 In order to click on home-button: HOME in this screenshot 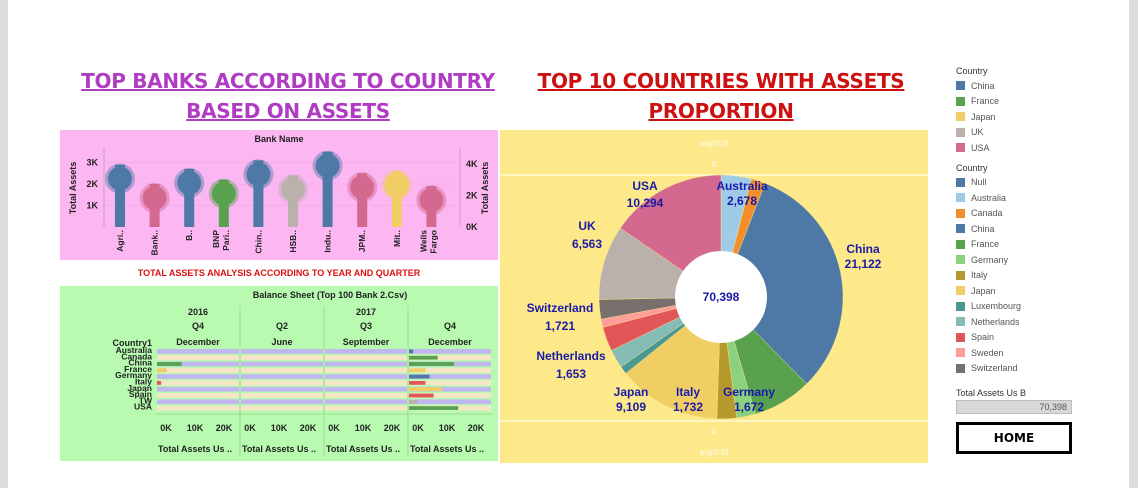, I will do `click(1014, 438)`.